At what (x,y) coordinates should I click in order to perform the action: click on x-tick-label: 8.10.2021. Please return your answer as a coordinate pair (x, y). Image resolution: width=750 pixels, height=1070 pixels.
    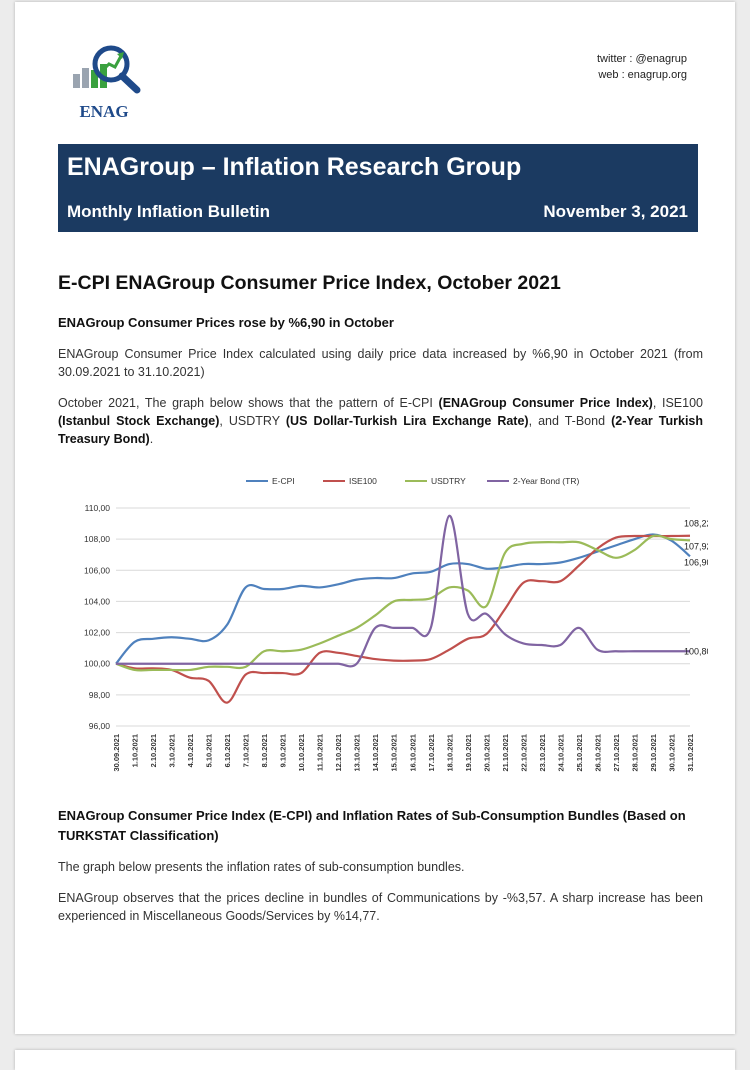
    Looking at the image, I should click on (264, 750).